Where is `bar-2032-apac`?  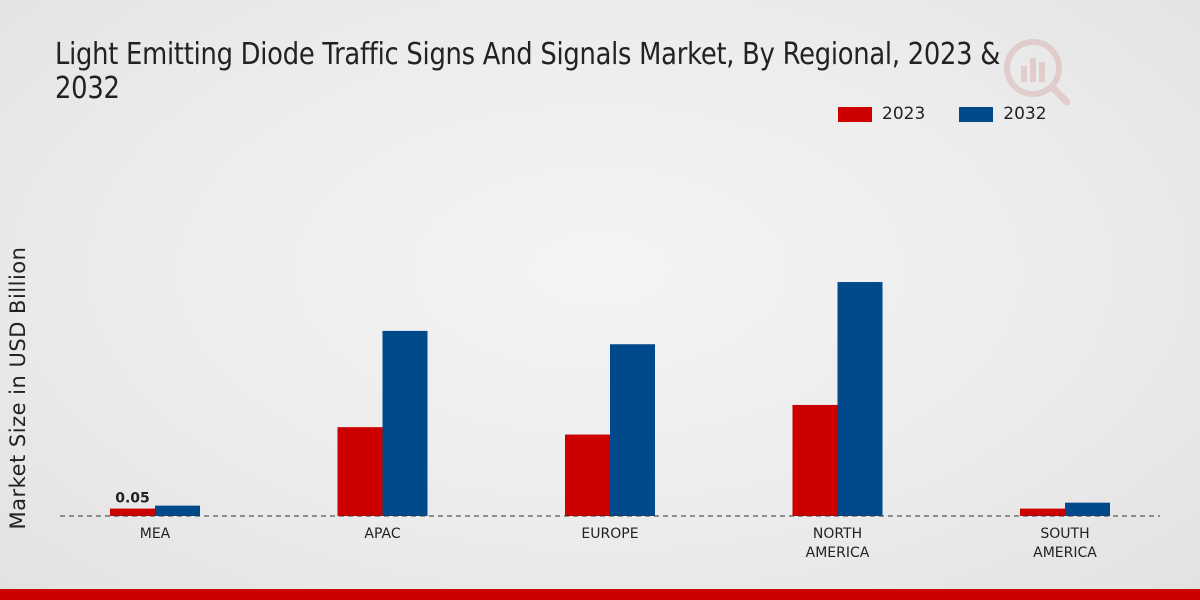 bar-2032-apac is located at coordinates (405, 423).